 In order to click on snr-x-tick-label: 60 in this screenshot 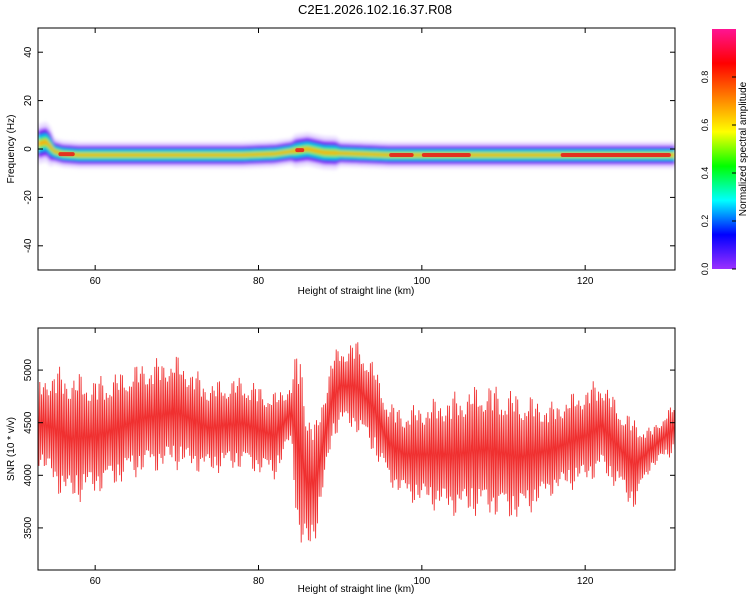, I will do `click(96, 581)`.